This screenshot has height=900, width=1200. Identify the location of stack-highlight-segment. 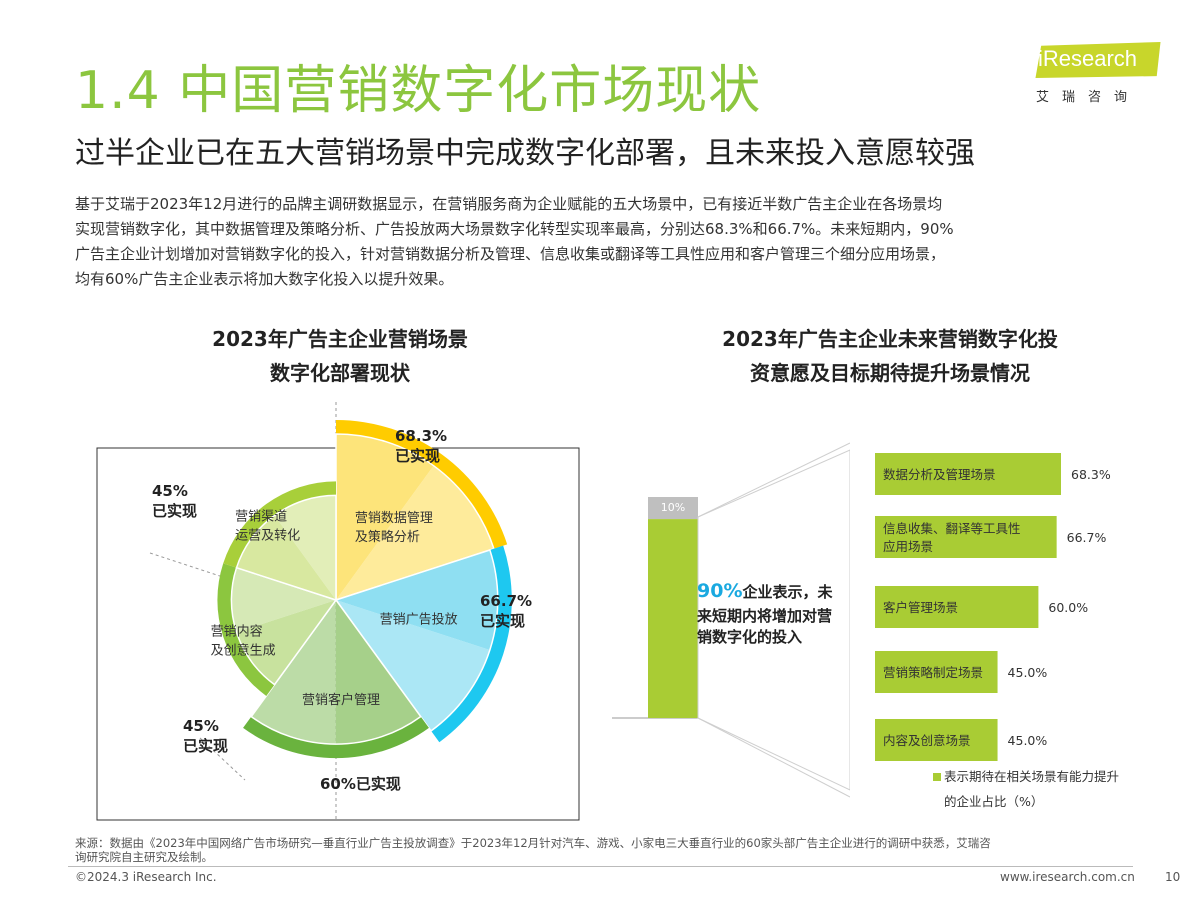
(673, 618).